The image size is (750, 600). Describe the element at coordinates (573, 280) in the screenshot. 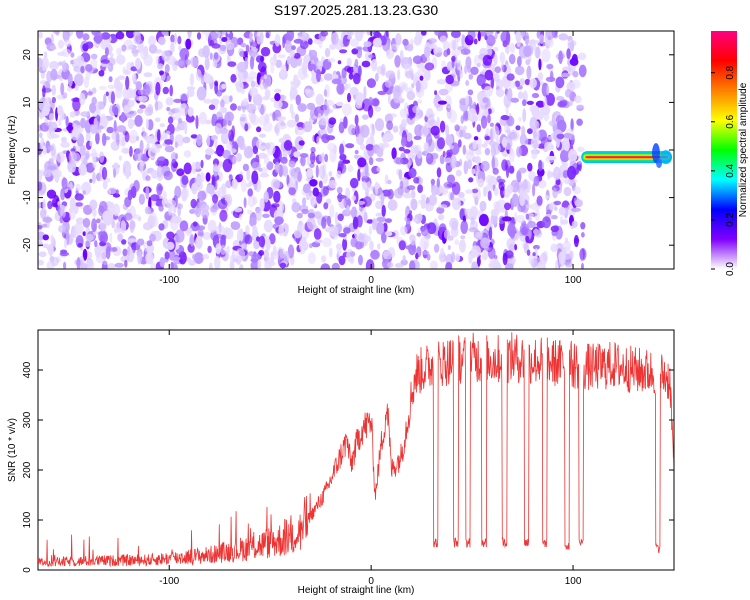

I see `spectrogram-xtick-label: 100` at that location.